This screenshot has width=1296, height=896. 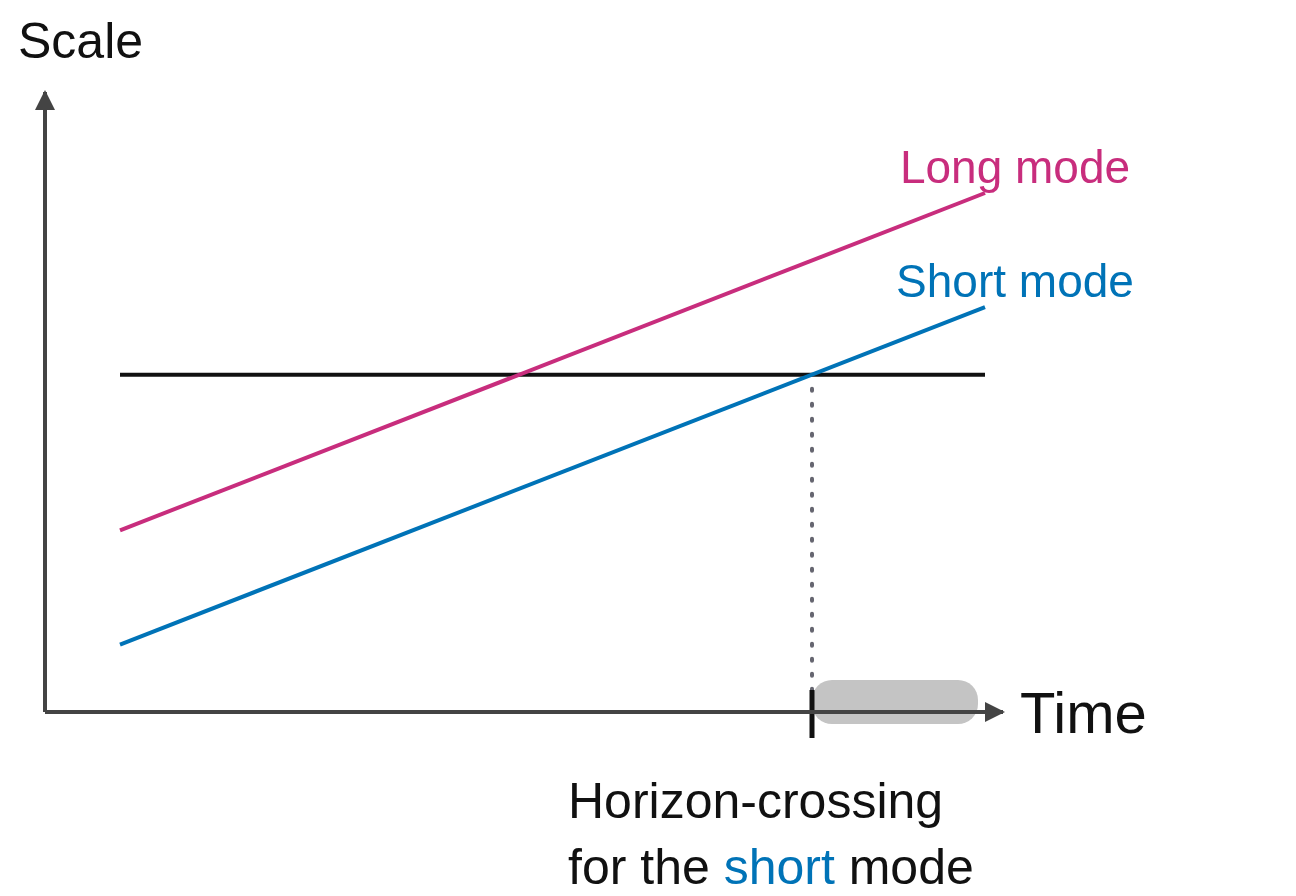 I want to click on series-label: Long mode, so click(x=1015, y=167).